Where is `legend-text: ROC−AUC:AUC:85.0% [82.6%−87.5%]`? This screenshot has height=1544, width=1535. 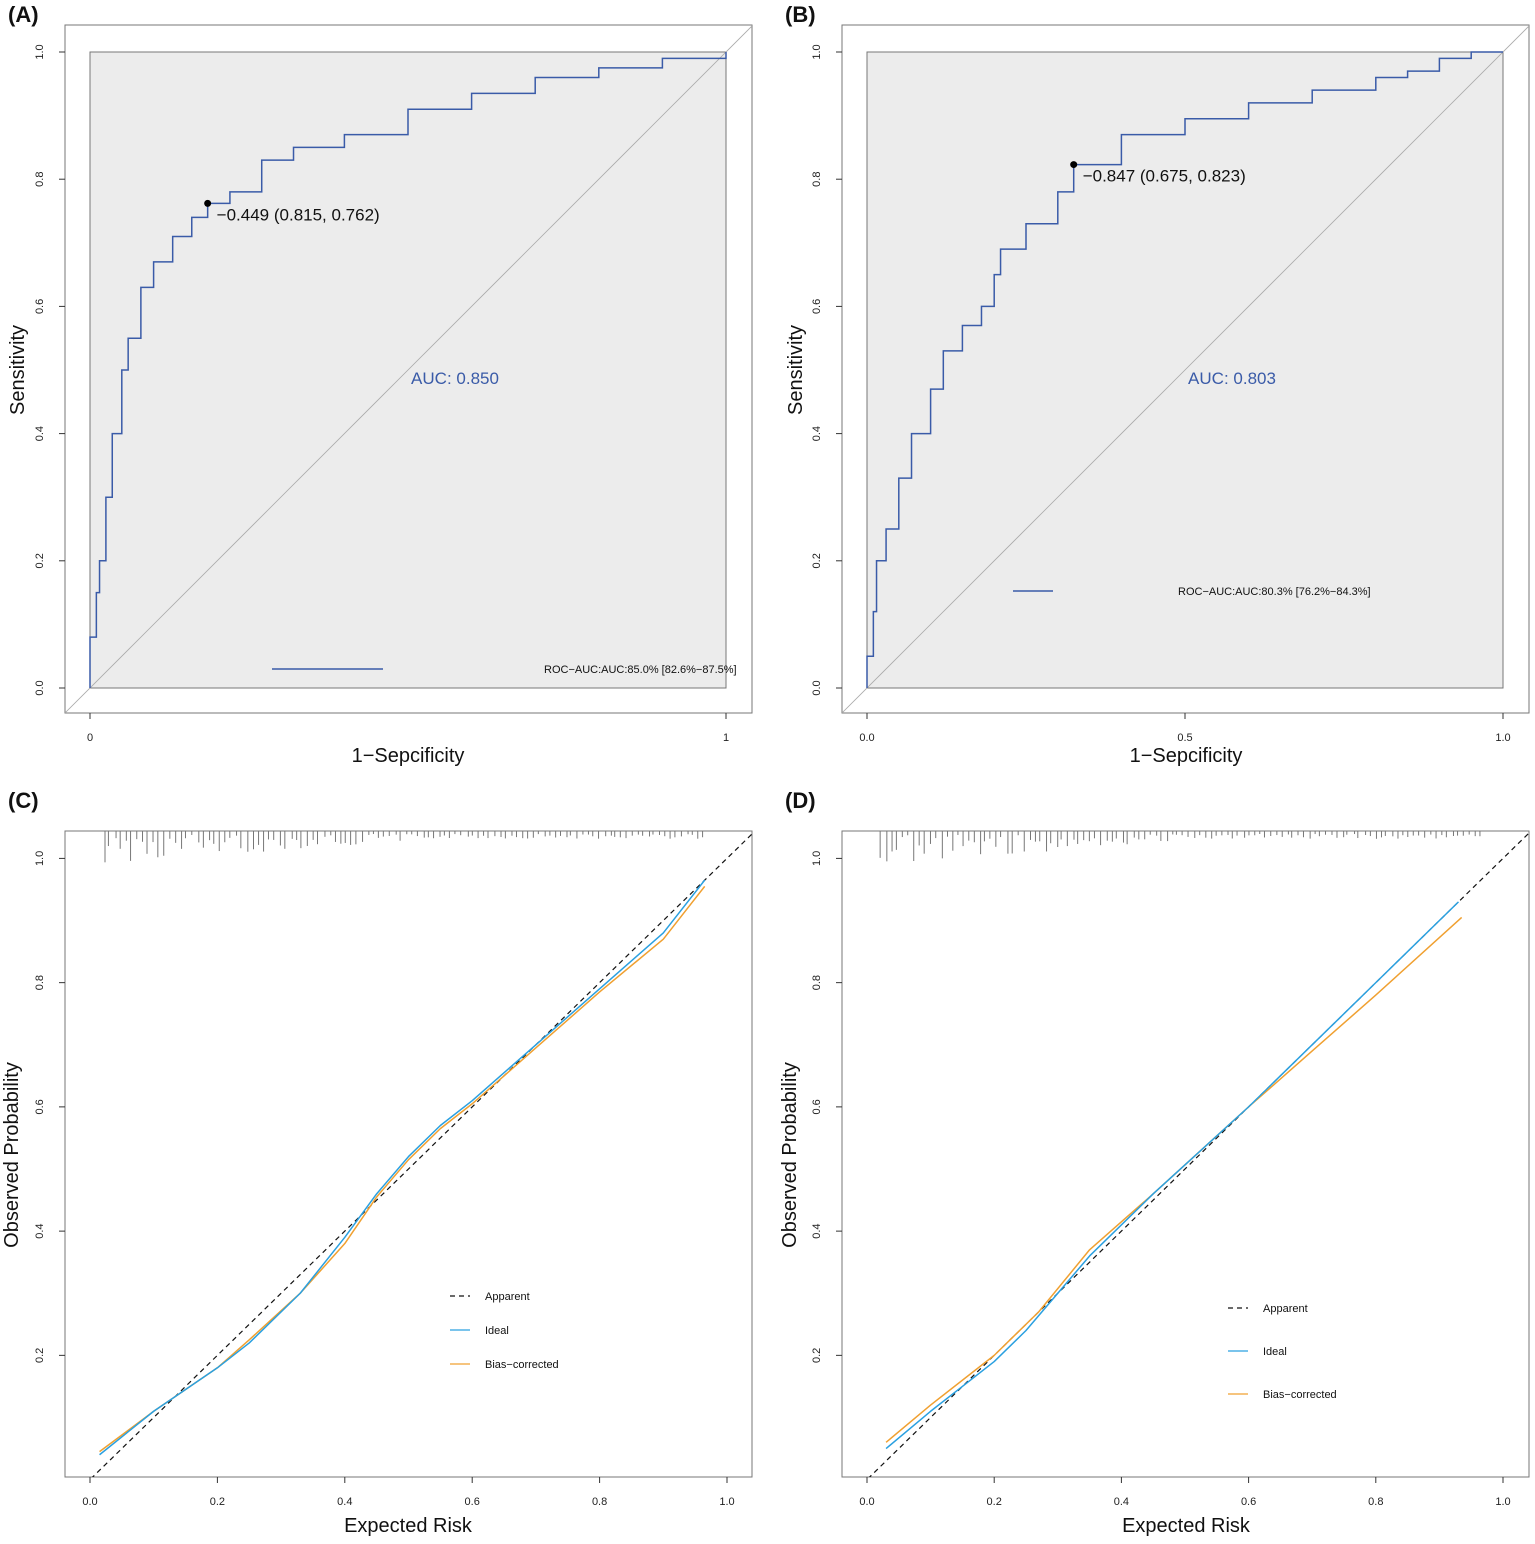
legend-text: ROC−AUC:AUC:85.0% [82.6%−87.5%] is located at coordinates (640, 670).